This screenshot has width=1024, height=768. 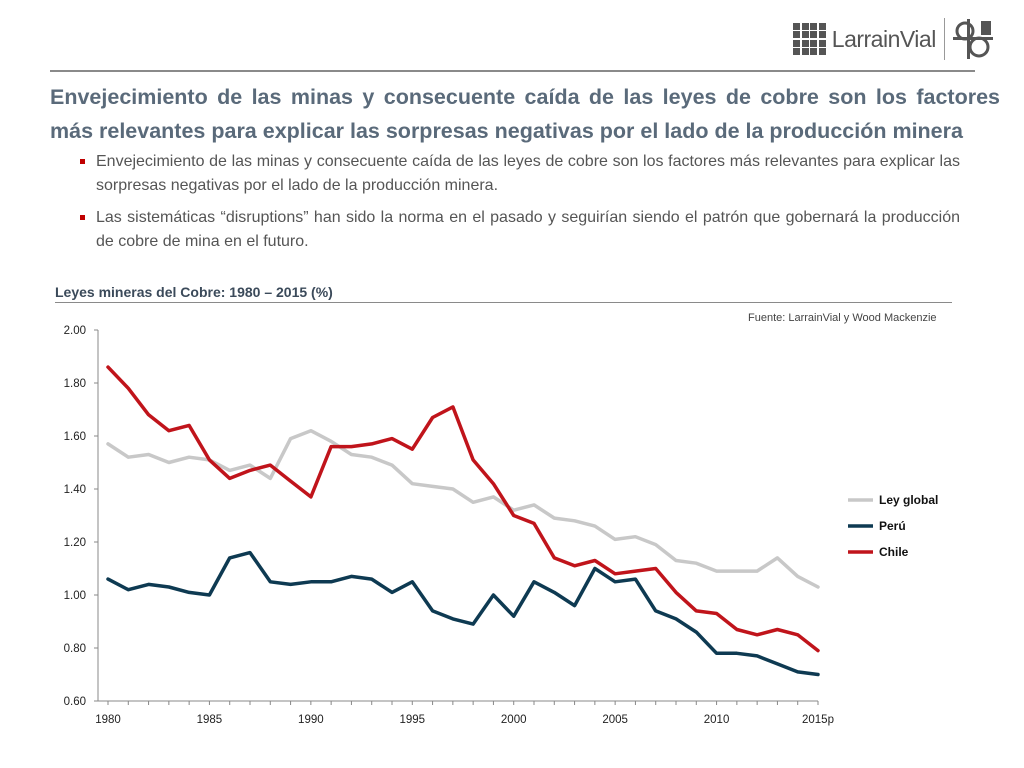 What do you see at coordinates (809, 39) in the screenshot?
I see `logo-grid-icon` at bounding box center [809, 39].